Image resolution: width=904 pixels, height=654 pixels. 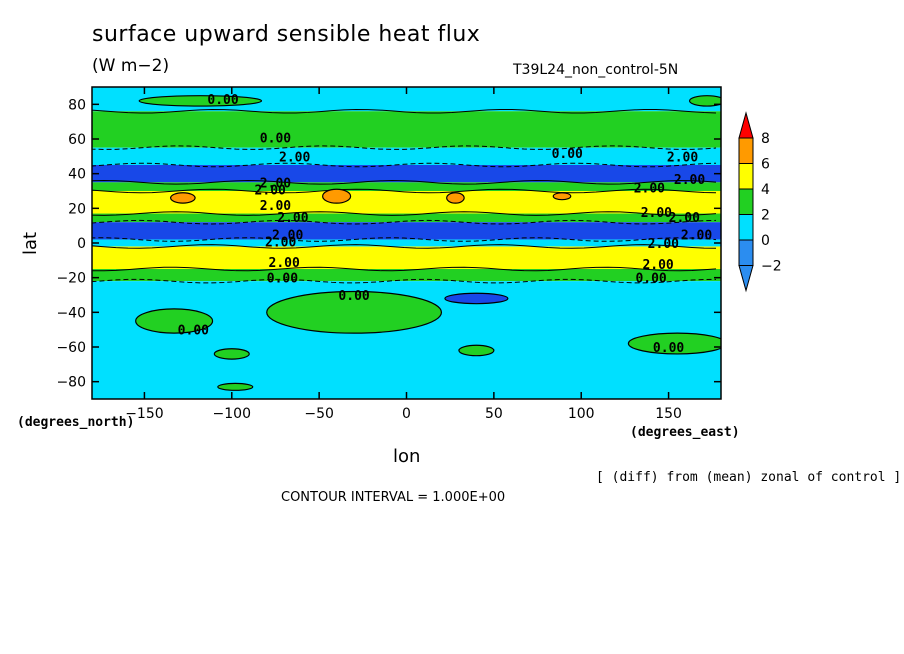 What do you see at coordinates (71, 383) in the screenshot?
I see `y-tick-label: −80` at bounding box center [71, 383].